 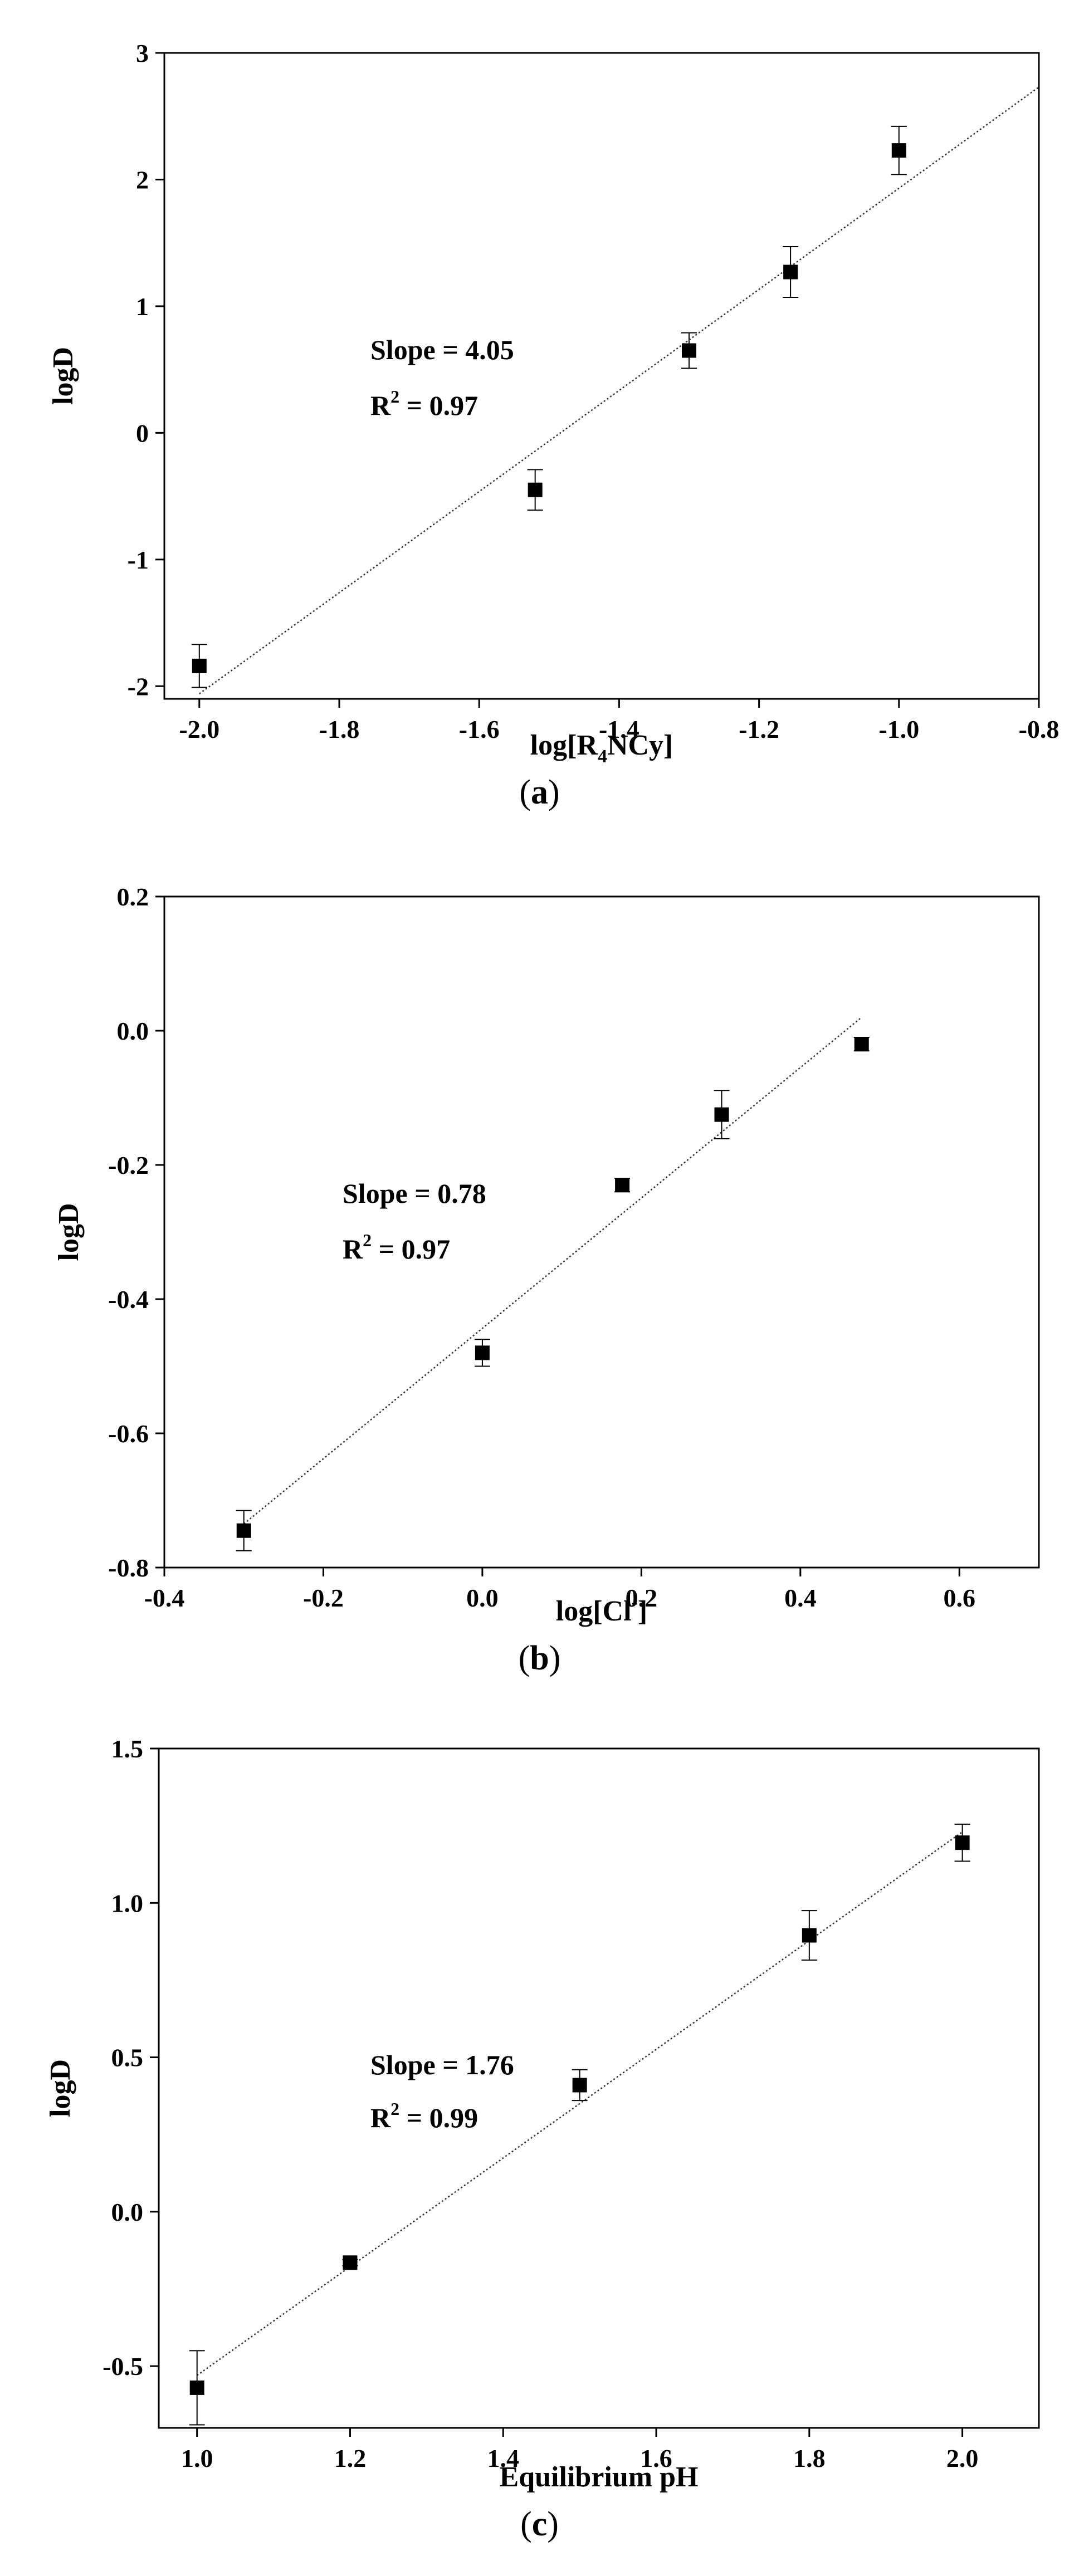 What do you see at coordinates (759, 729) in the screenshot?
I see `x-tick-label-a: -1.2` at bounding box center [759, 729].